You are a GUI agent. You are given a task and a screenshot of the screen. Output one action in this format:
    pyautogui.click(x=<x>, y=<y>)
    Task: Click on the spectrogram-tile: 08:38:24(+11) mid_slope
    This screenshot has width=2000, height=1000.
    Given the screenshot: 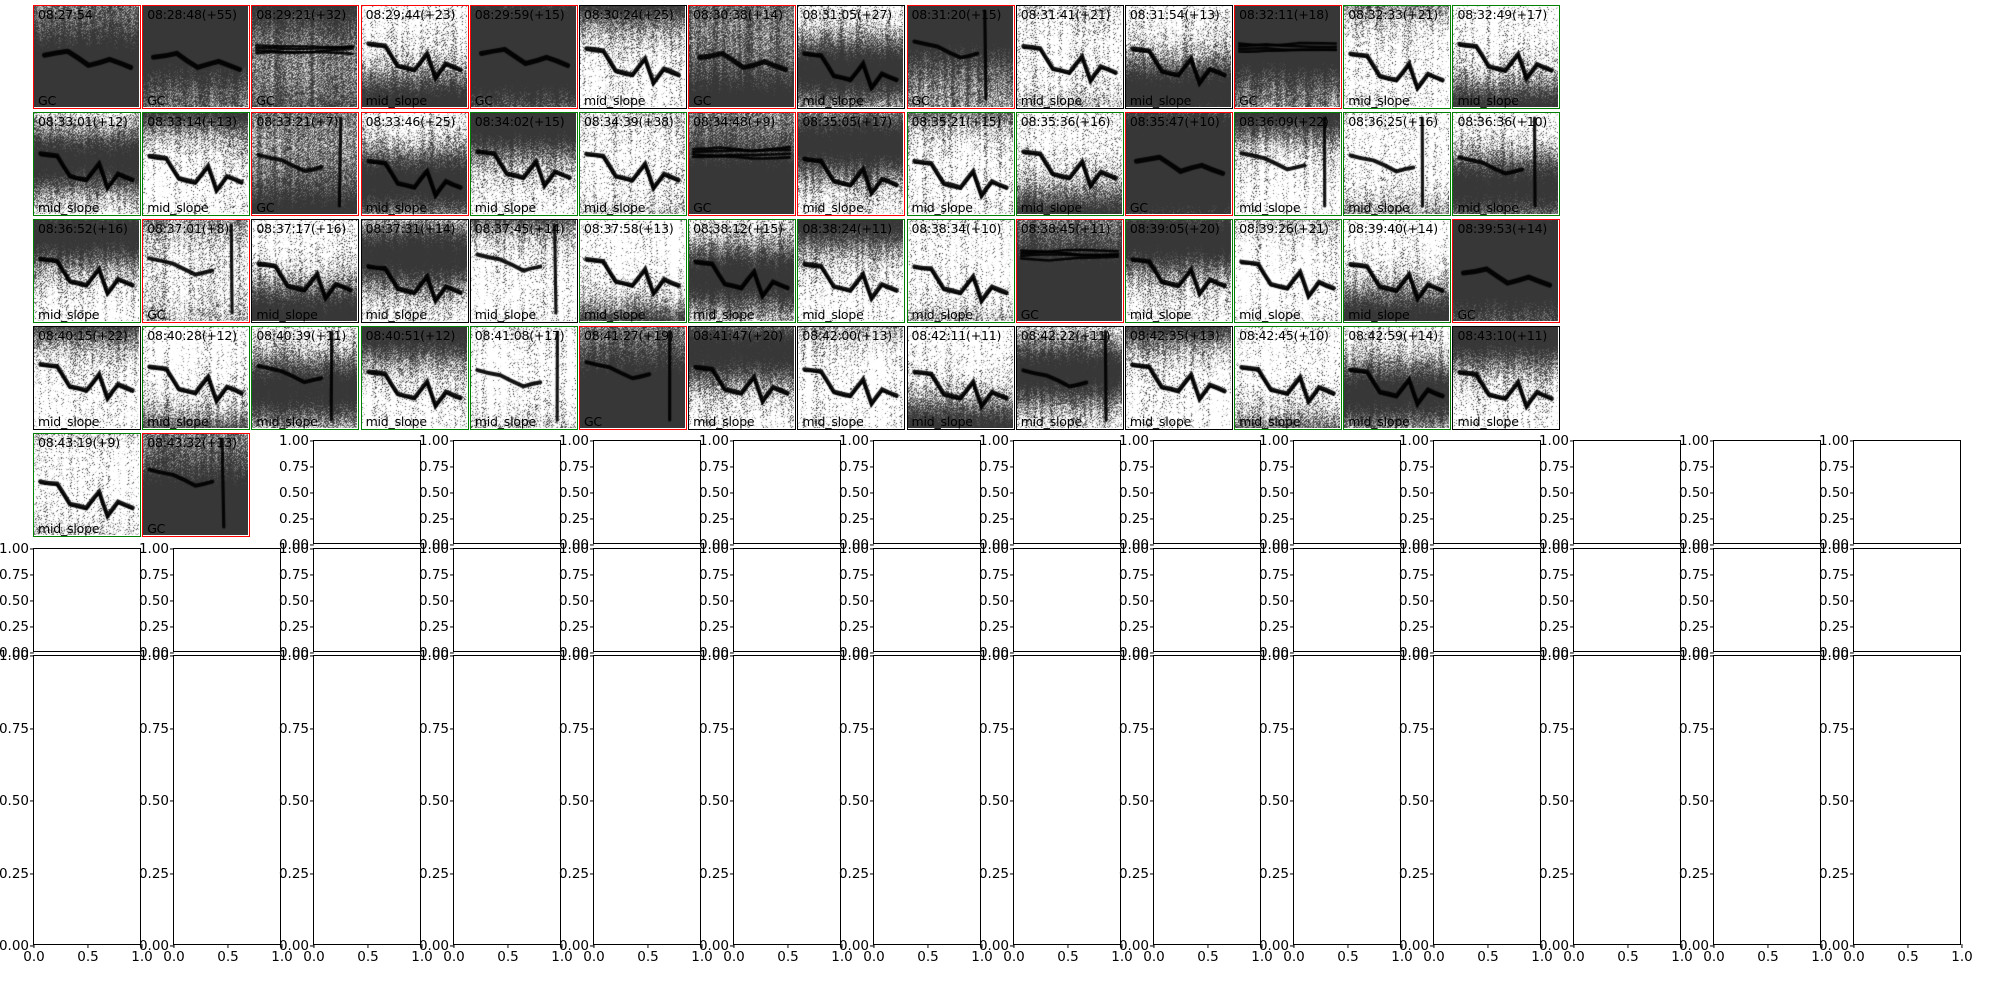 What is the action you would take?
    pyautogui.click(x=851, y=271)
    